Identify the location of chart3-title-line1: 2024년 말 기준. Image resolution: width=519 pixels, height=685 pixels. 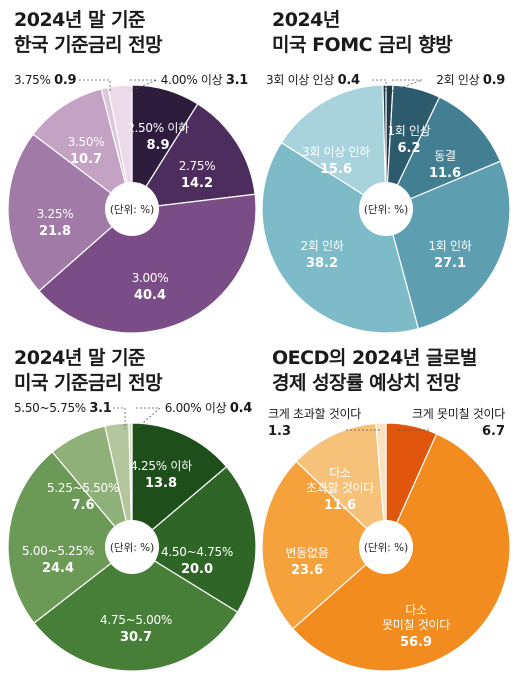
(80, 358).